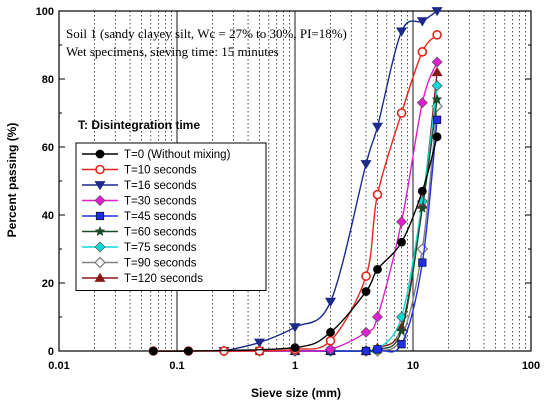 This screenshot has height=410, width=550. Describe the element at coordinates (48, 284) in the screenshot. I see `y-tick-label: 20` at that location.